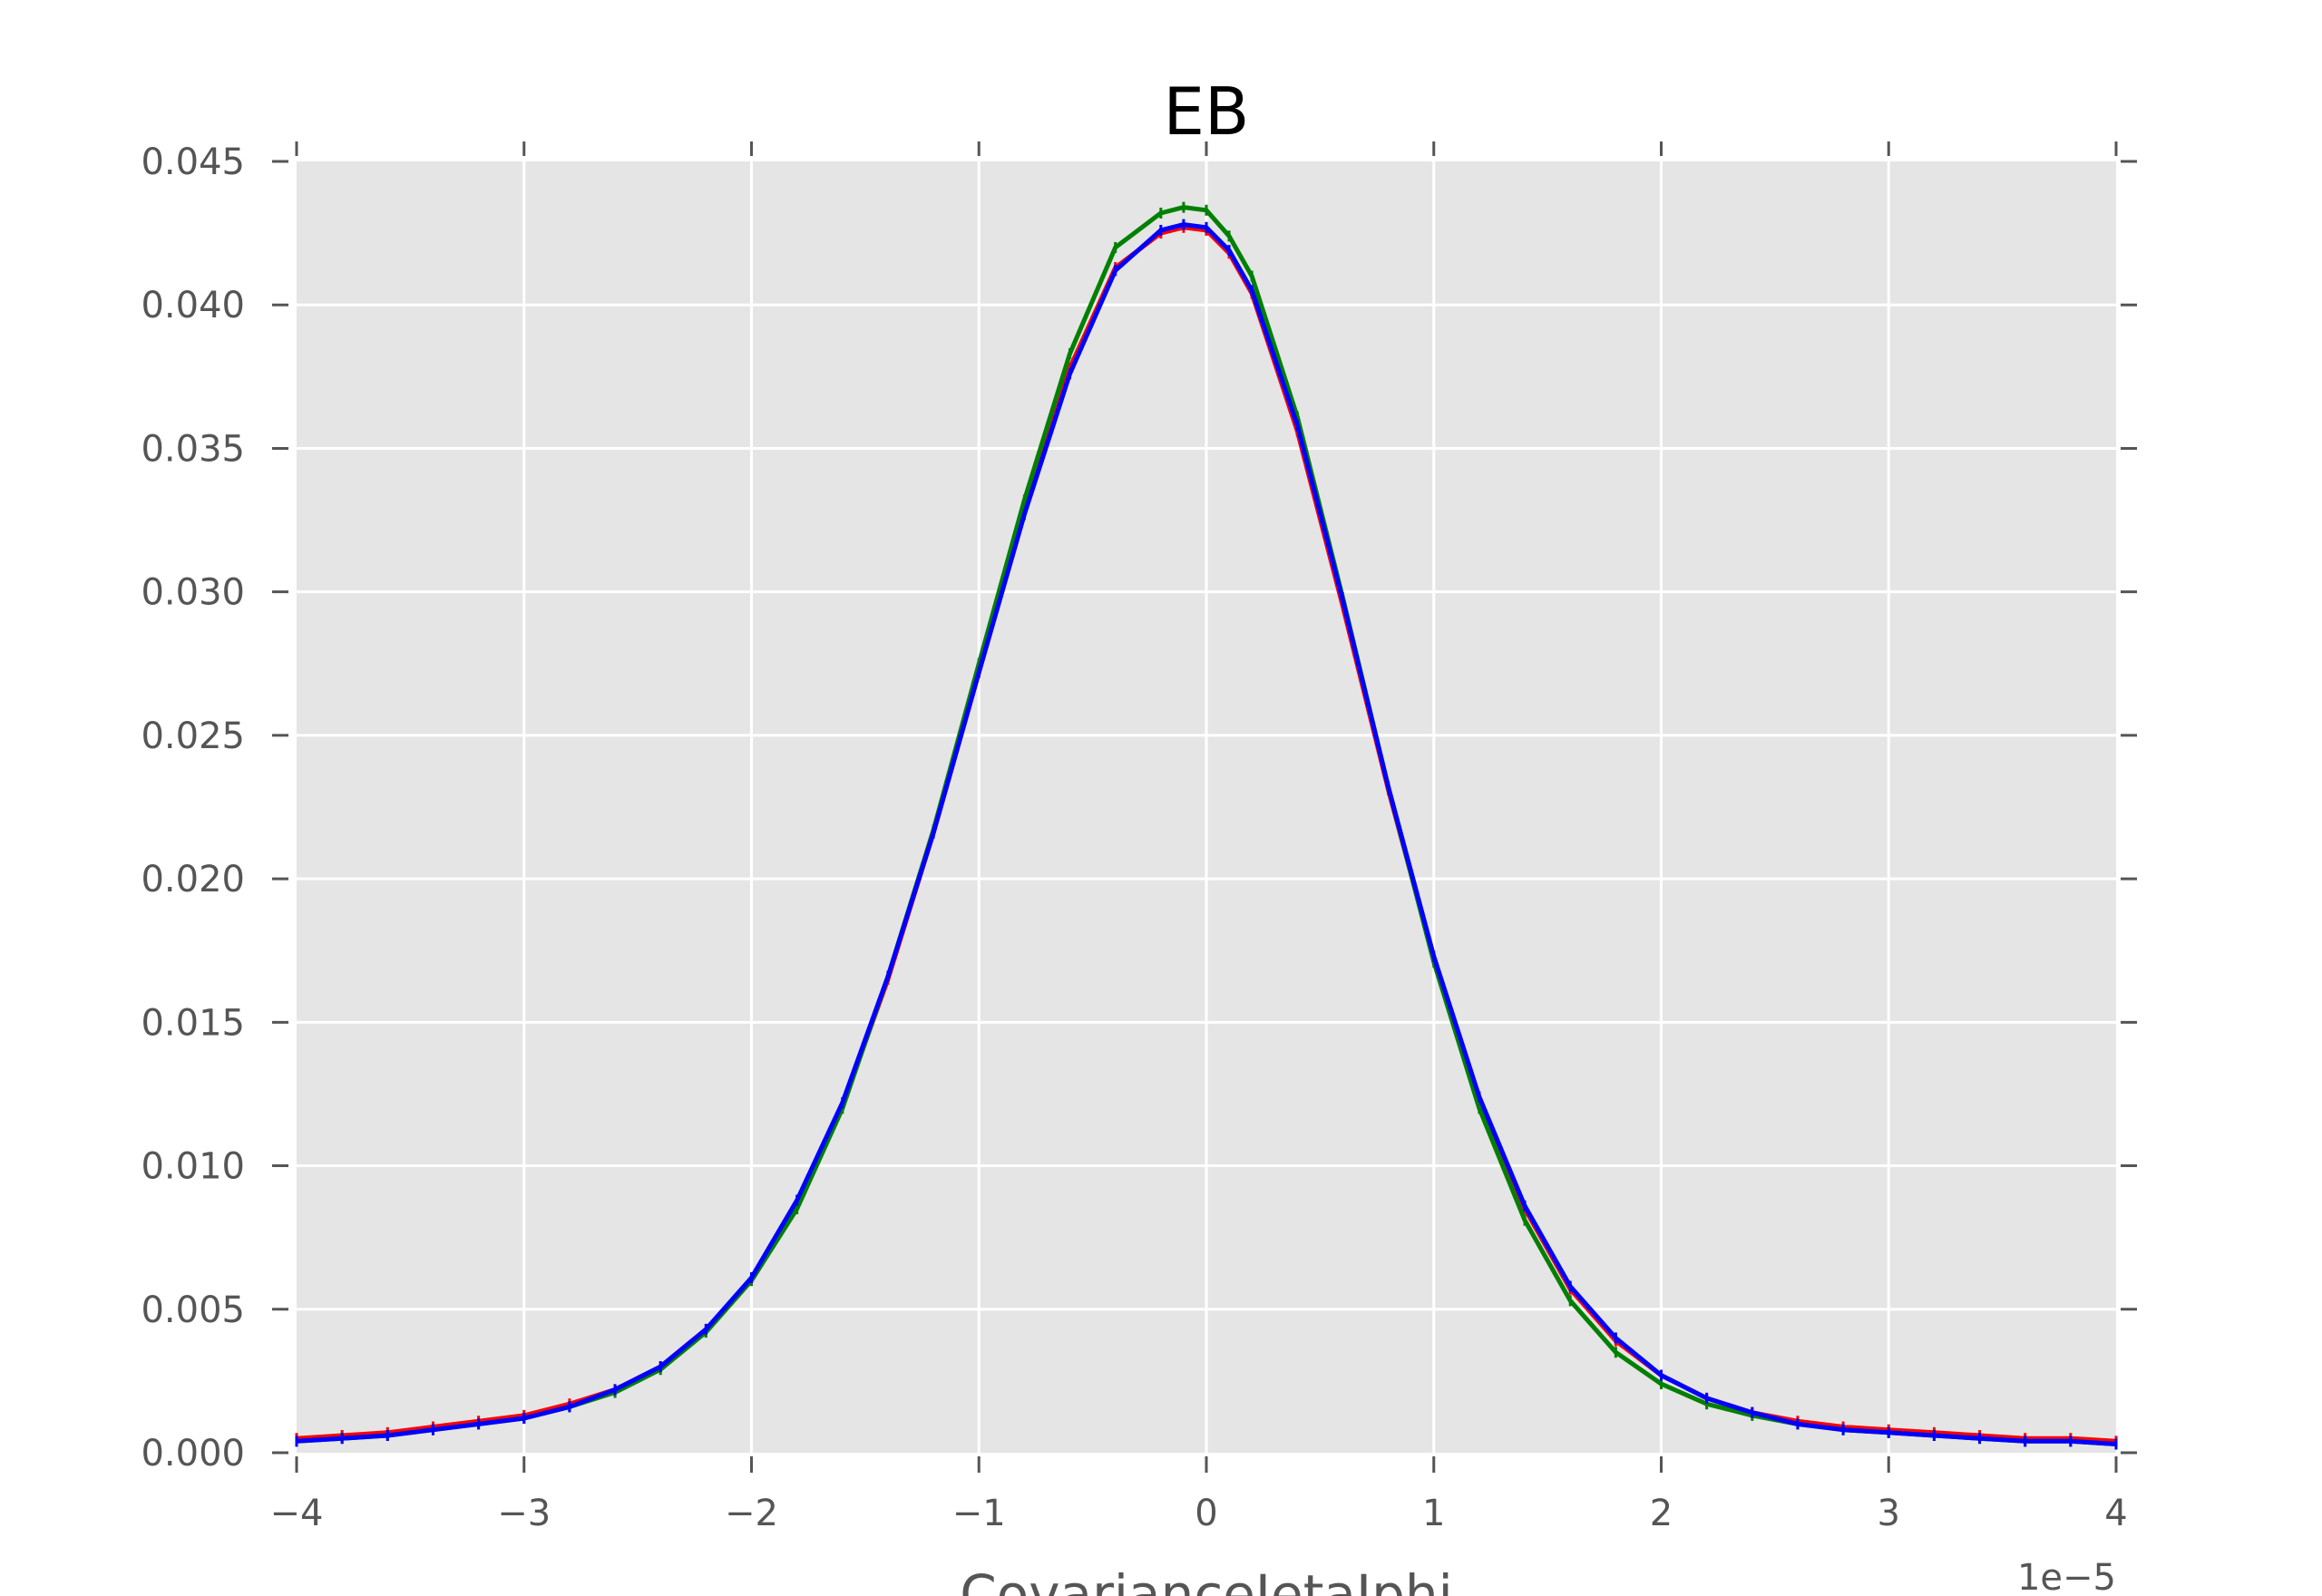 This screenshot has width=2322, height=1596. I want to click on y-tick-label: 0.035, so click(193, 449).